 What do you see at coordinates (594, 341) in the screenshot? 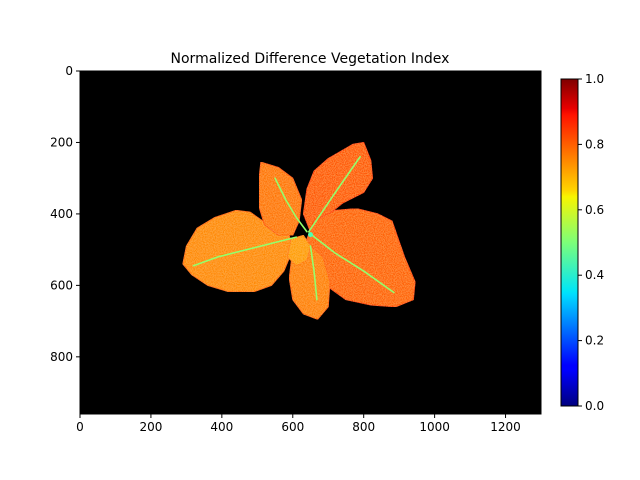
I see `colorbar-tick-label: 0.2` at bounding box center [594, 341].